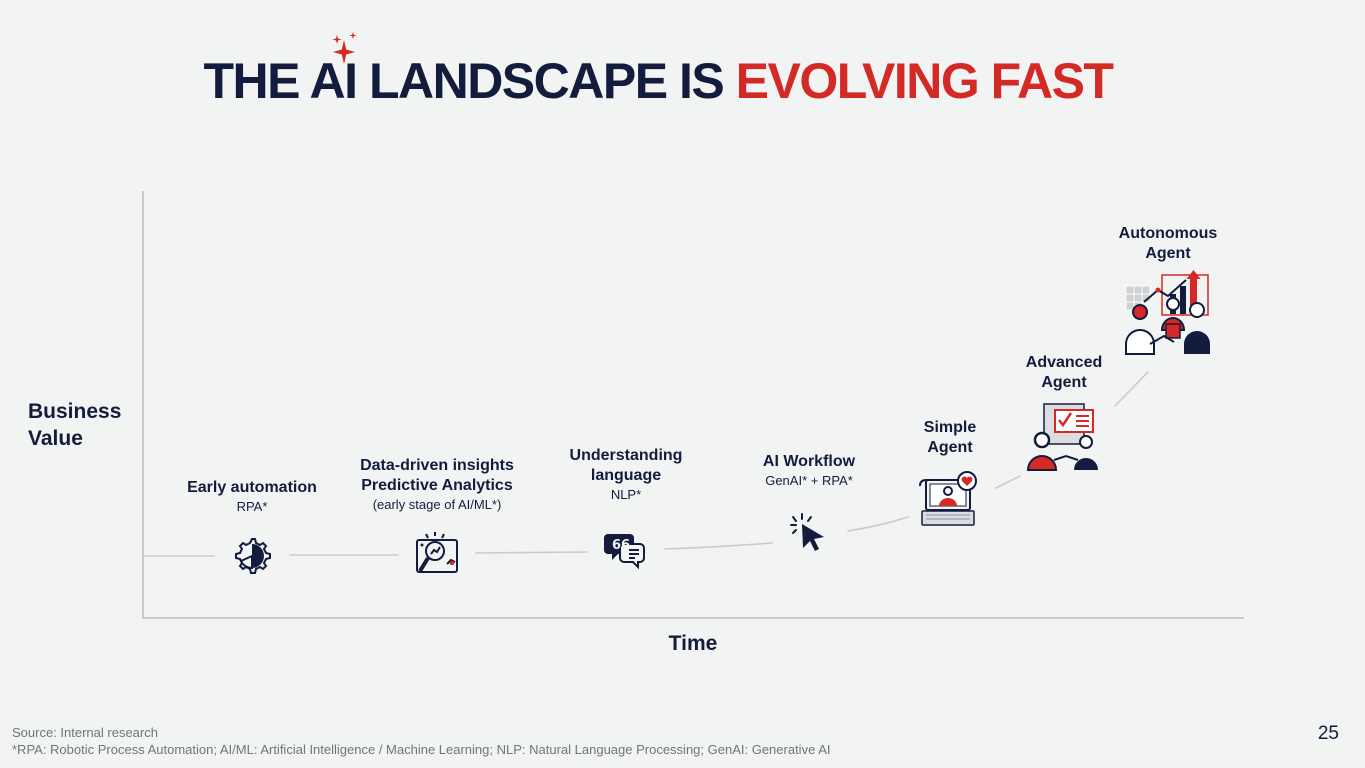  Describe the element at coordinates (809, 470) in the screenshot. I see `stage-ai-workflow-label: AI Workflow GenAI* + RPA*` at that location.